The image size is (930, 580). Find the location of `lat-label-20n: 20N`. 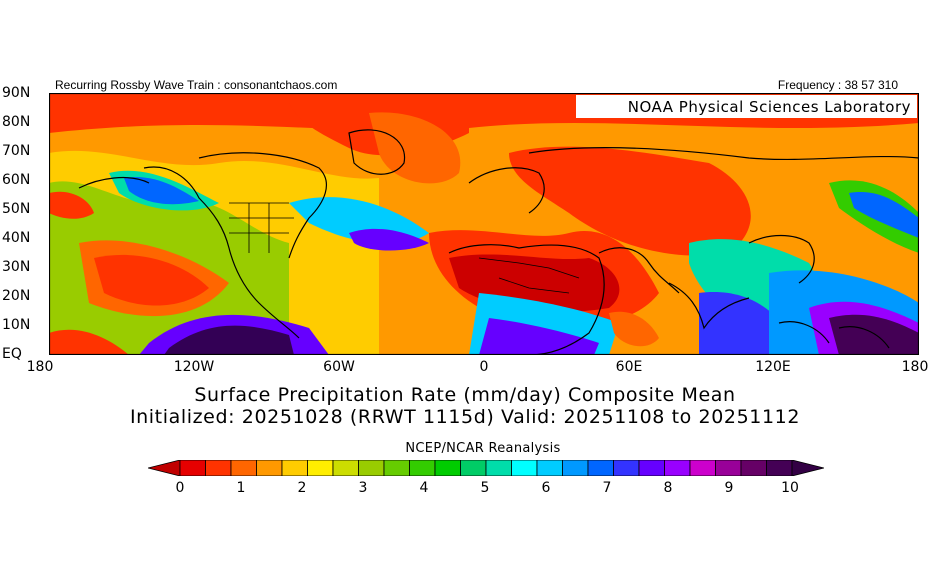

lat-label-20n: 20N is located at coordinates (16, 296).